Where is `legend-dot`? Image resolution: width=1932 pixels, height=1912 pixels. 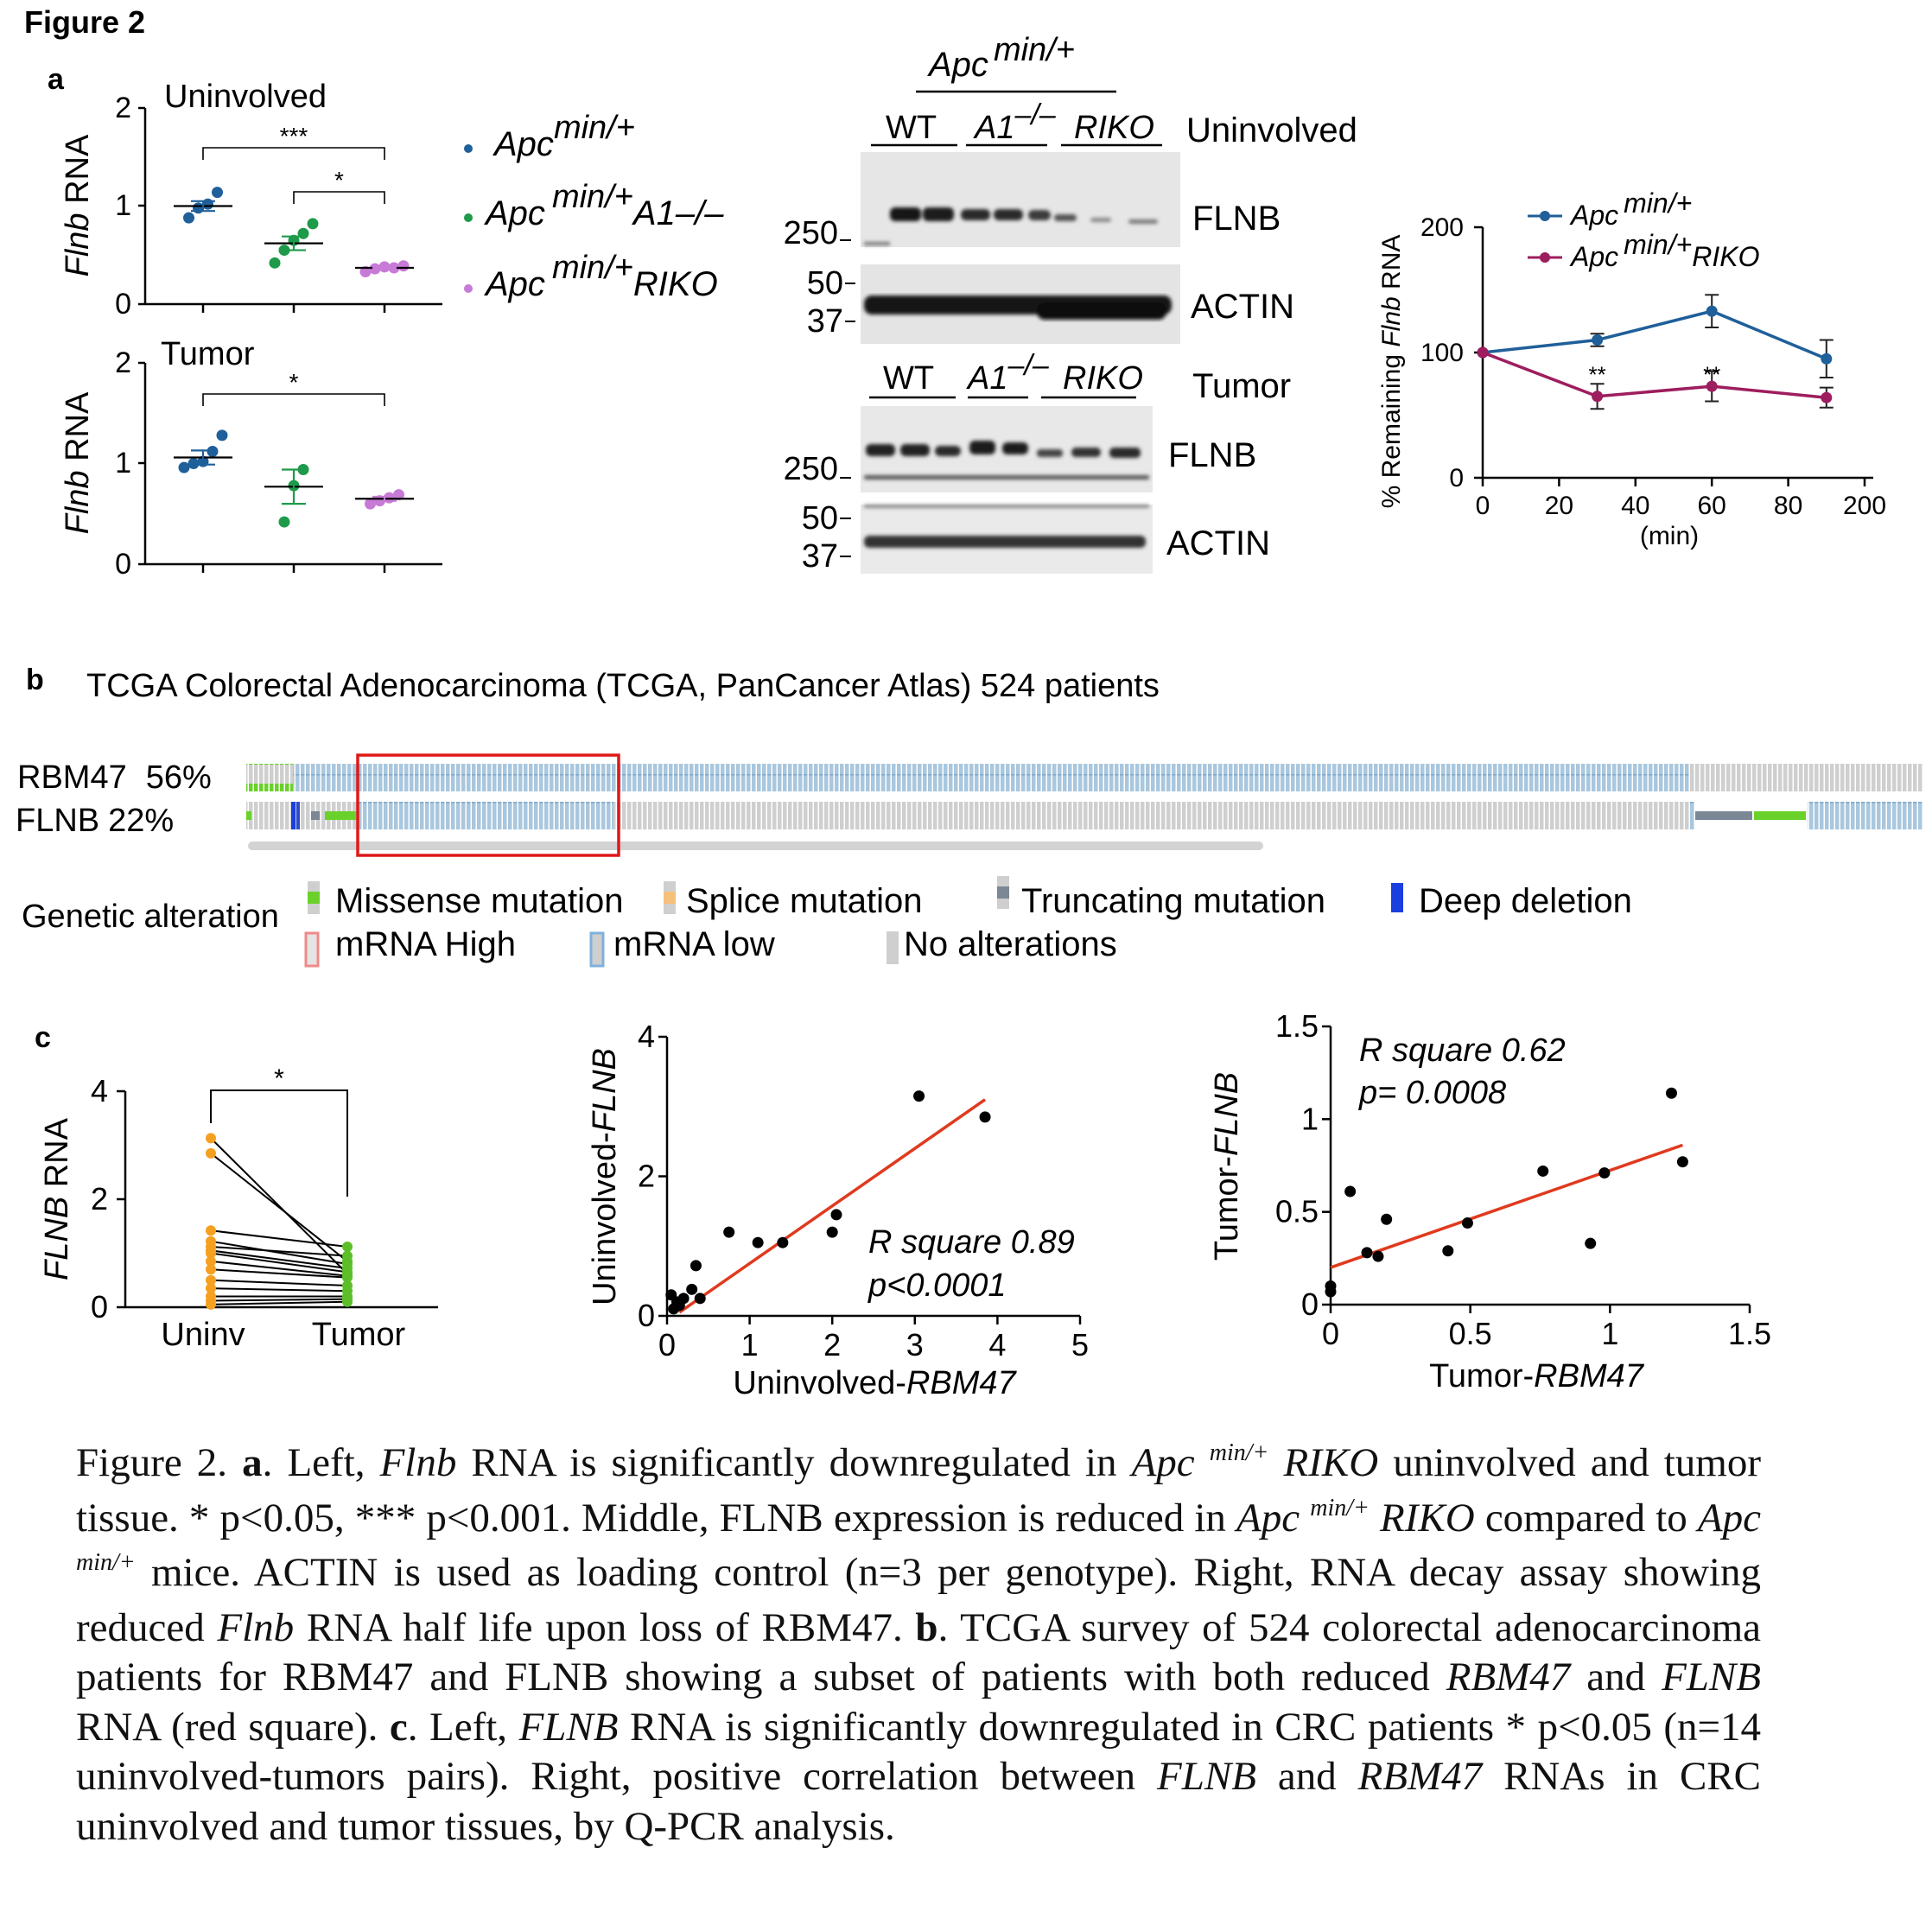 legend-dot is located at coordinates (468, 289).